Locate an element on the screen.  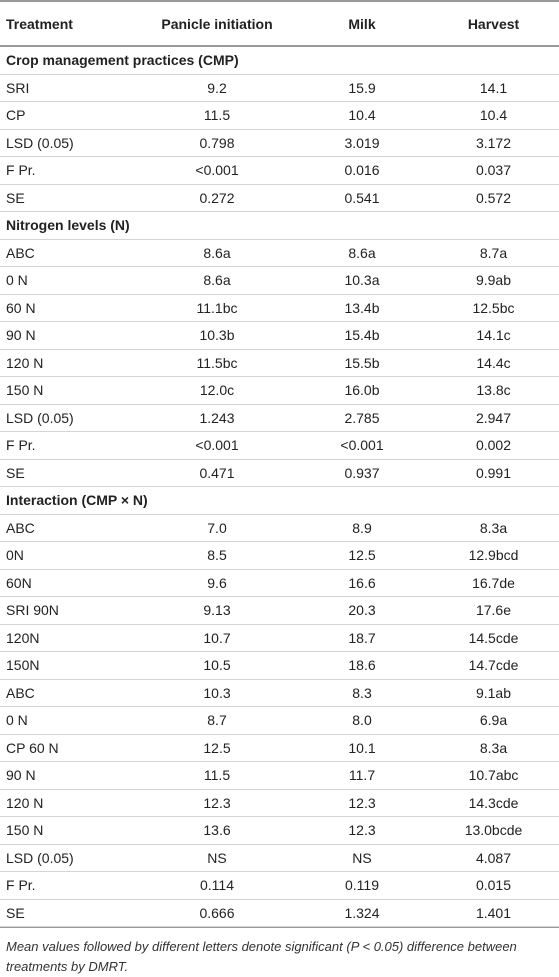
table-row: 120N 10.7 18.7 14.5cde is located at coordinates (279, 638).